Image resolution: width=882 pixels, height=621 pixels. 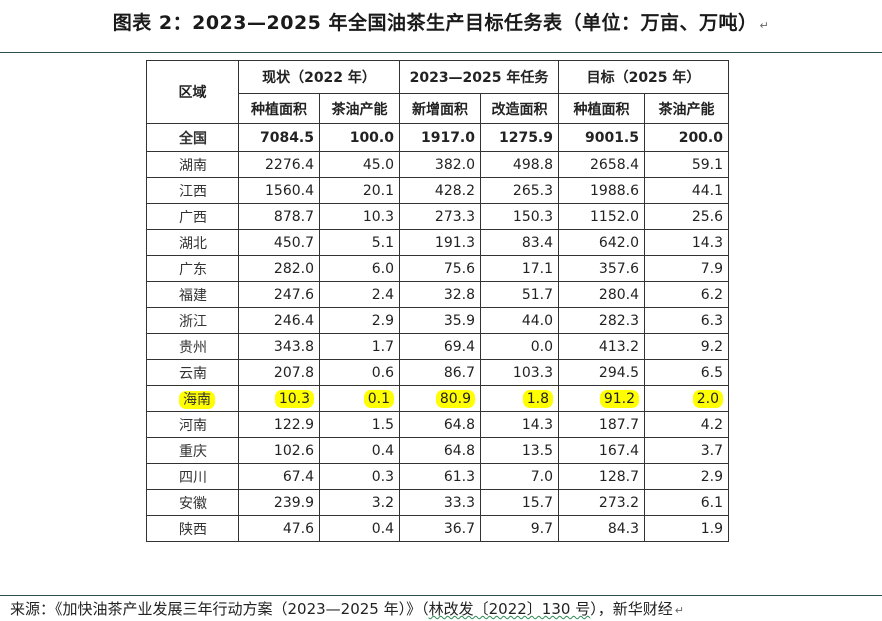 I want to click on value-cell: 0.4, so click(x=359, y=450).